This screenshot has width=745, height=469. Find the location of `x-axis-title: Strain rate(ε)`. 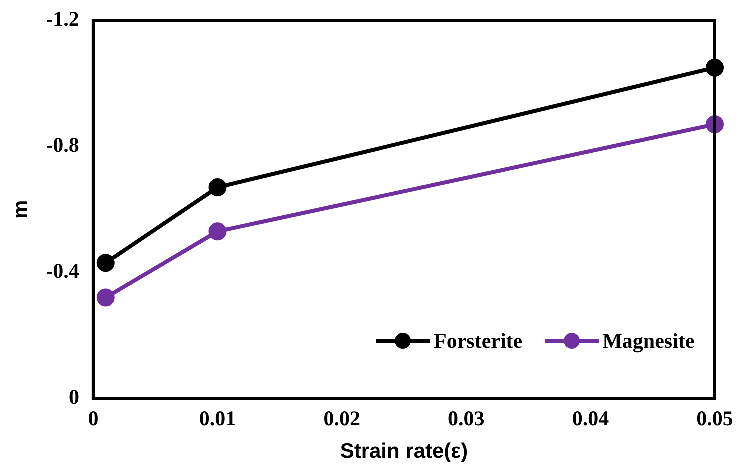

x-axis-title: Strain rate(ε) is located at coordinates (404, 452).